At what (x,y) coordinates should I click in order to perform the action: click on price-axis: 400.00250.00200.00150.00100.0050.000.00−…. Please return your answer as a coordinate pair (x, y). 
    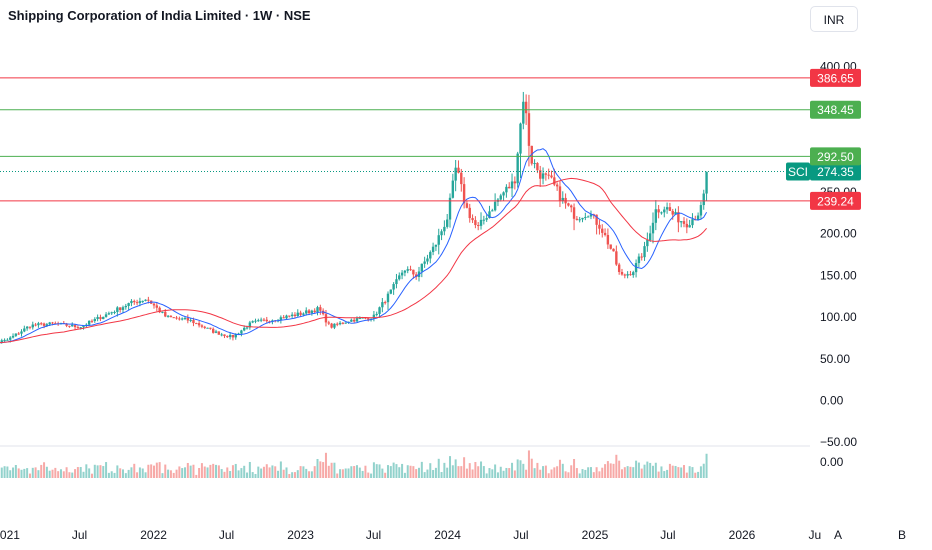
    Looking at the image, I should click on (838, 264).